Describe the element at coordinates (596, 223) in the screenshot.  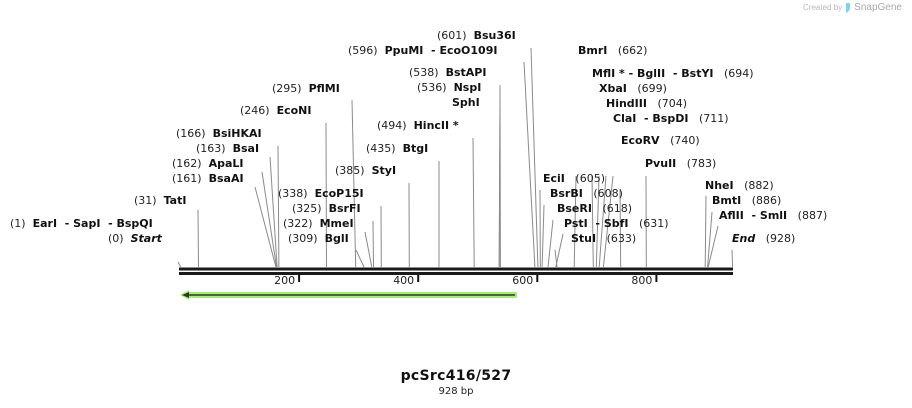
I see `enzyme-name: PstI - SbfI` at that location.